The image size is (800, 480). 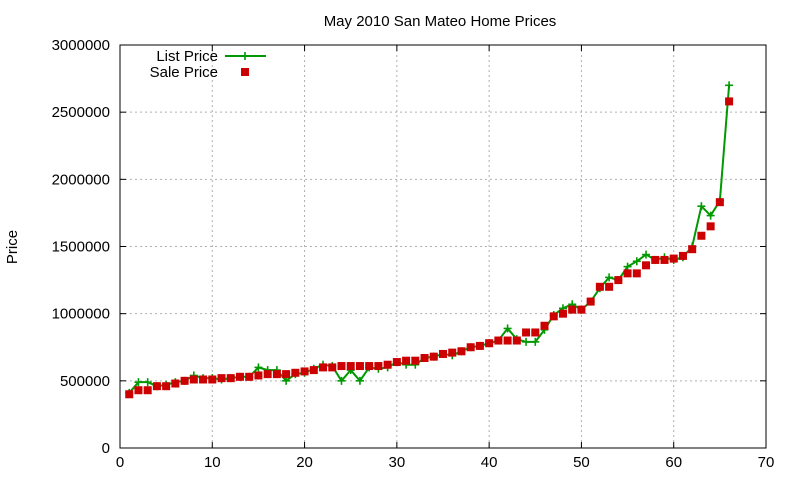 I want to click on legend-label: Sale Price, so click(x=184, y=72).